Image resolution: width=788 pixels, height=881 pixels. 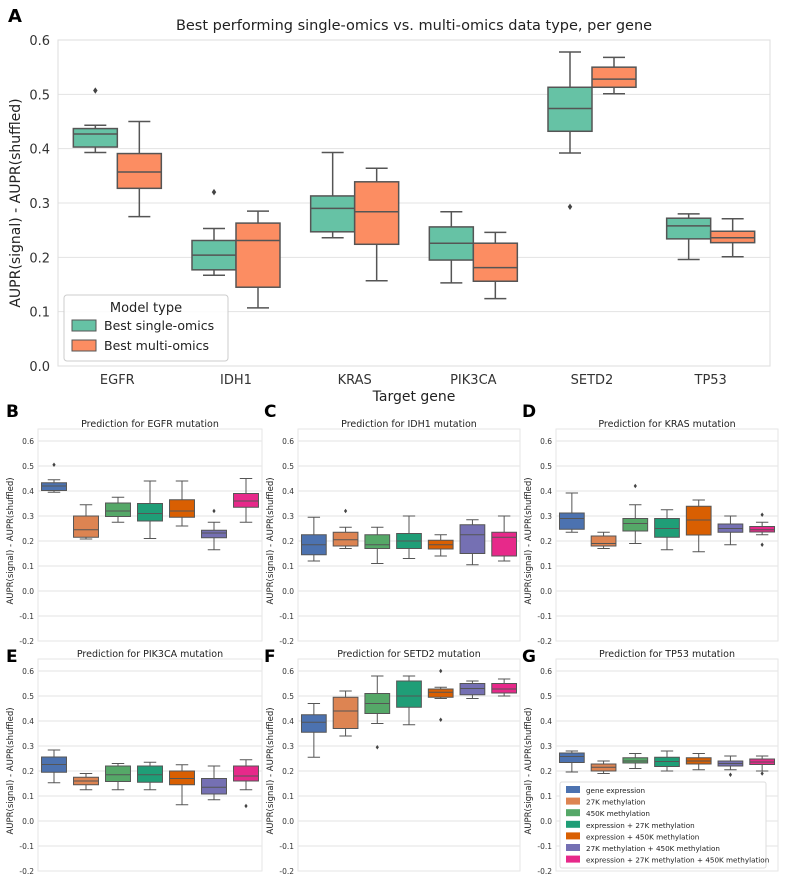 I want to click on panel-letter-d: D, so click(x=529, y=412).